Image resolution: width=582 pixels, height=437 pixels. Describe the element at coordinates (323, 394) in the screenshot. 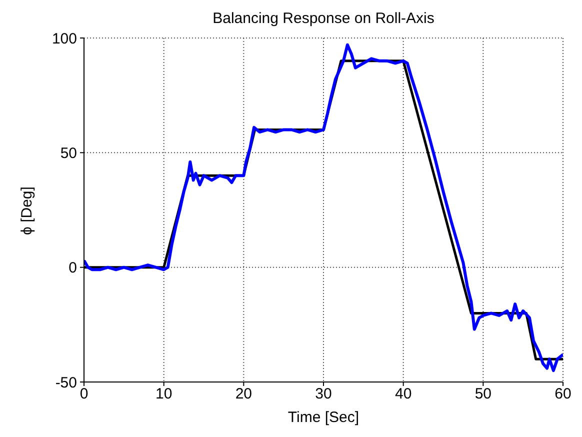

I see `x-tick-label: 30` at that location.